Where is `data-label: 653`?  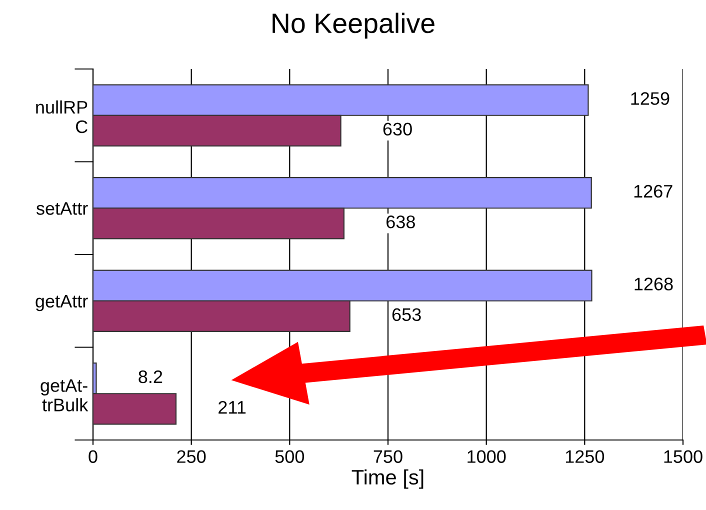 data-label: 653 is located at coordinates (406, 315).